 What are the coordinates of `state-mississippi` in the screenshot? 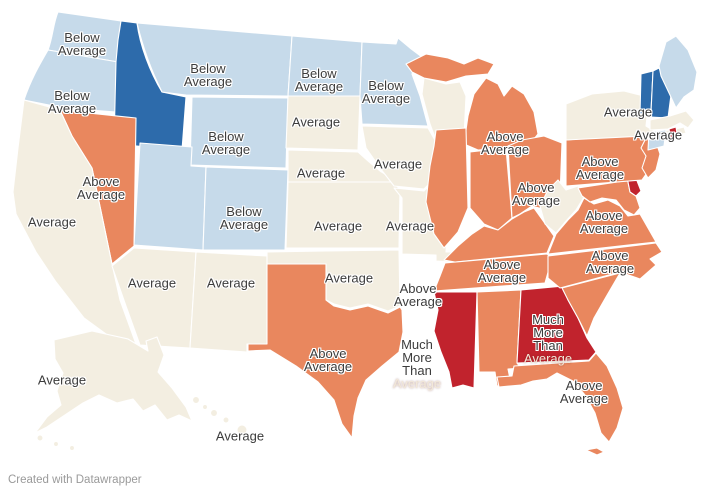 It's located at (455, 340).